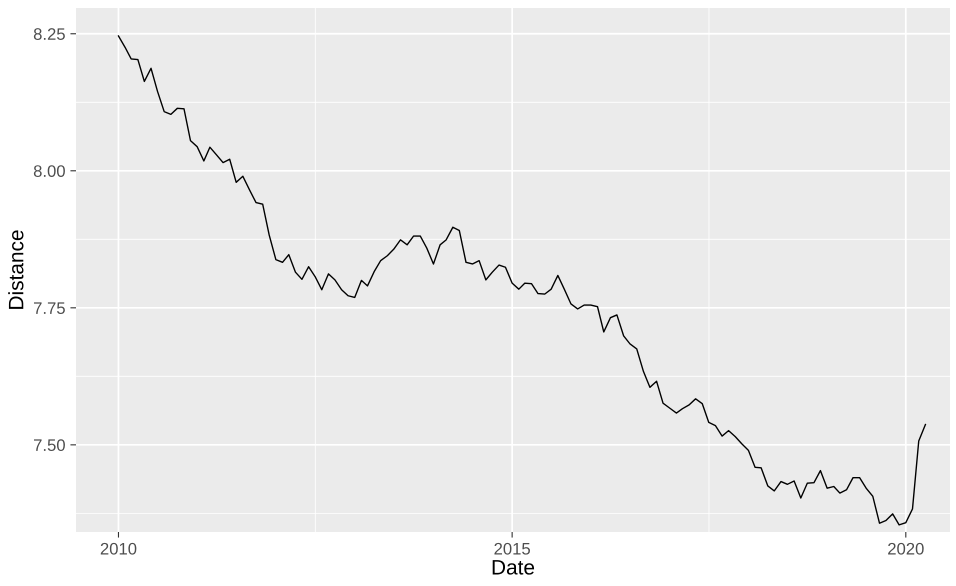 This screenshot has width=956, height=586. Describe the element at coordinates (49, 308) in the screenshot. I see `y-tick-label: 7.75` at that location.